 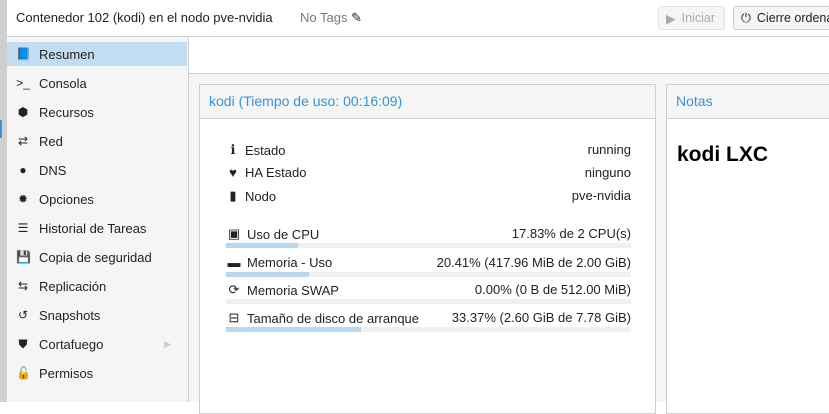 What do you see at coordinates (276, 172) in the screenshot?
I see `info-label: HA Estado` at bounding box center [276, 172].